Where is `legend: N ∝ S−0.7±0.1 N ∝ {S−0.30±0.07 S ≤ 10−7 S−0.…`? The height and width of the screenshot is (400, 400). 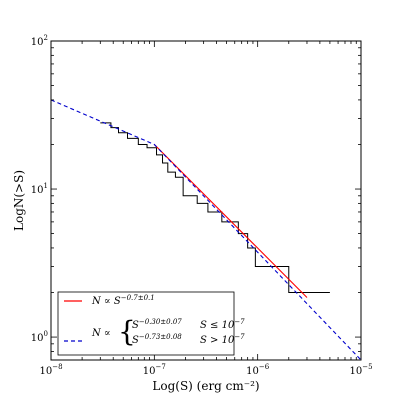 legend: N ∝ S−0.7±0.1 N ∝ {S−0.30±0.07 S ≤ 10−7 S−0.… is located at coordinates (151, 323).